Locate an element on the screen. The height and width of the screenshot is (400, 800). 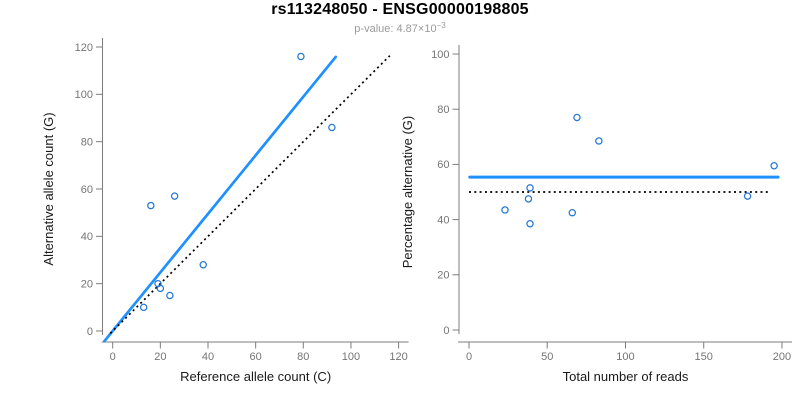
pvalue-exponent: −3 is located at coordinates (441, 25).